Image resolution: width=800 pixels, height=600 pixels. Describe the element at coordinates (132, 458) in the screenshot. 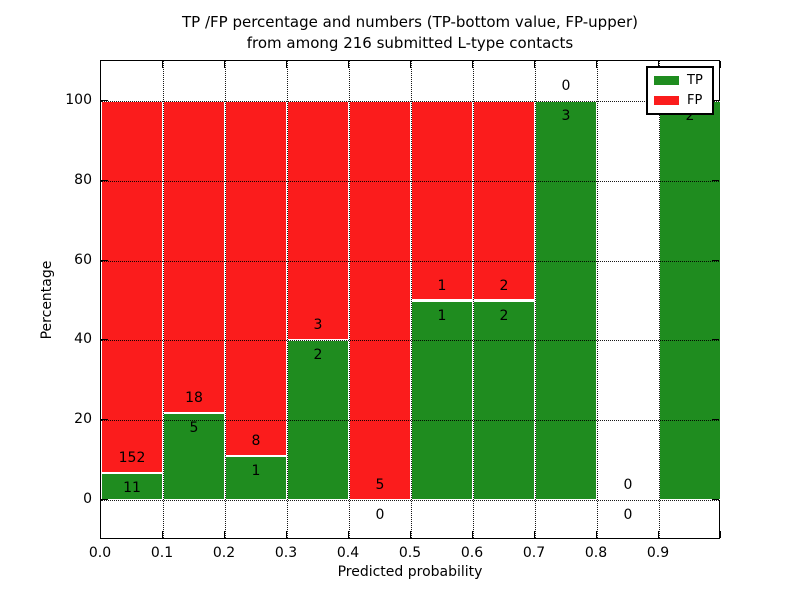

I see `fp-count-label: 152` at that location.